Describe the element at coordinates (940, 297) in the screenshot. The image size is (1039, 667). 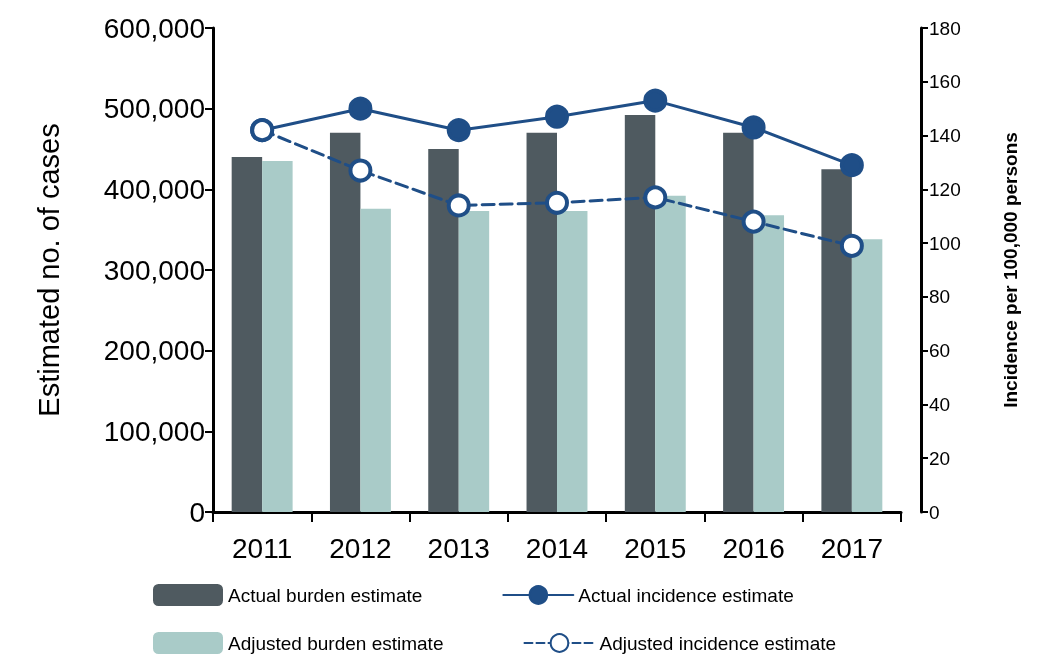
I see `y2-tick-label: 80` at that location.